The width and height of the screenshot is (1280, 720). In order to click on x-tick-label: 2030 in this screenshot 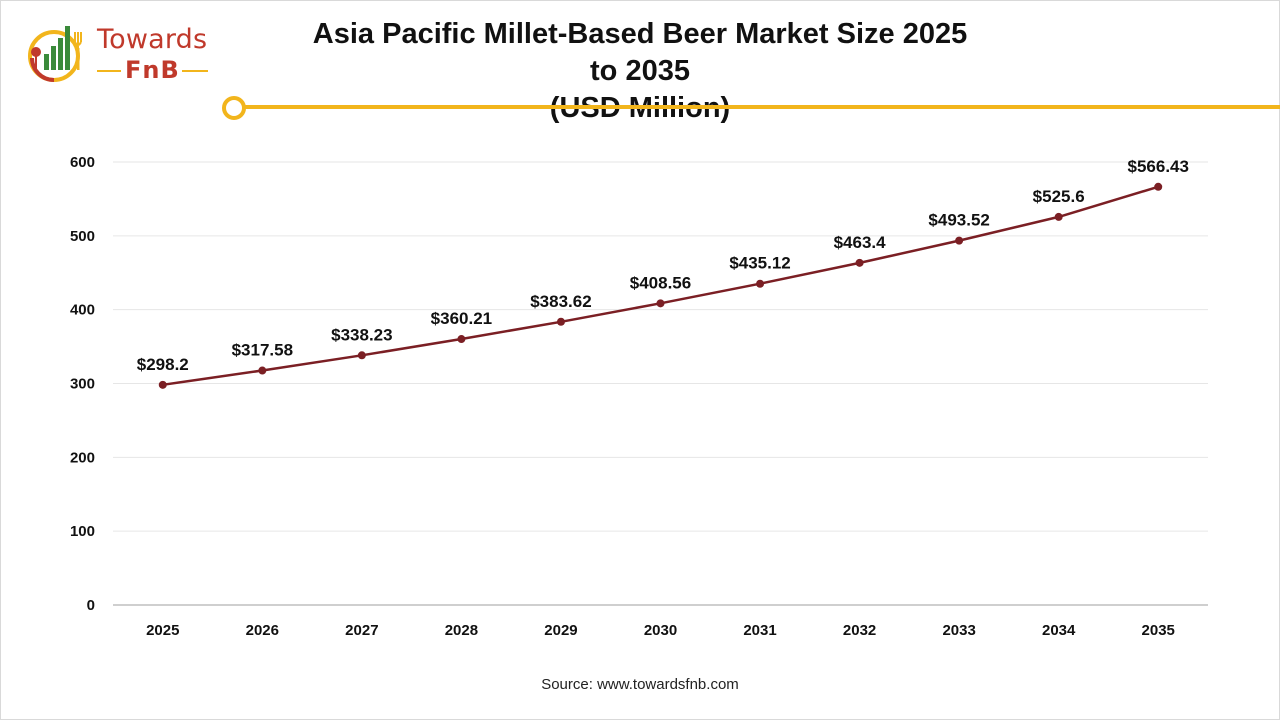, I will do `click(660, 630)`.